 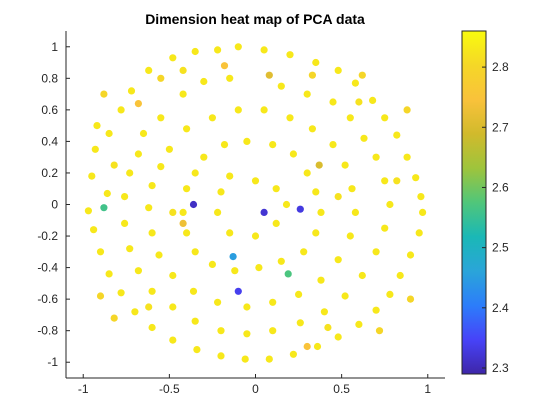 What do you see at coordinates (500, 127) in the screenshot?
I see `colorbar-tick-label: 2.7` at bounding box center [500, 127].